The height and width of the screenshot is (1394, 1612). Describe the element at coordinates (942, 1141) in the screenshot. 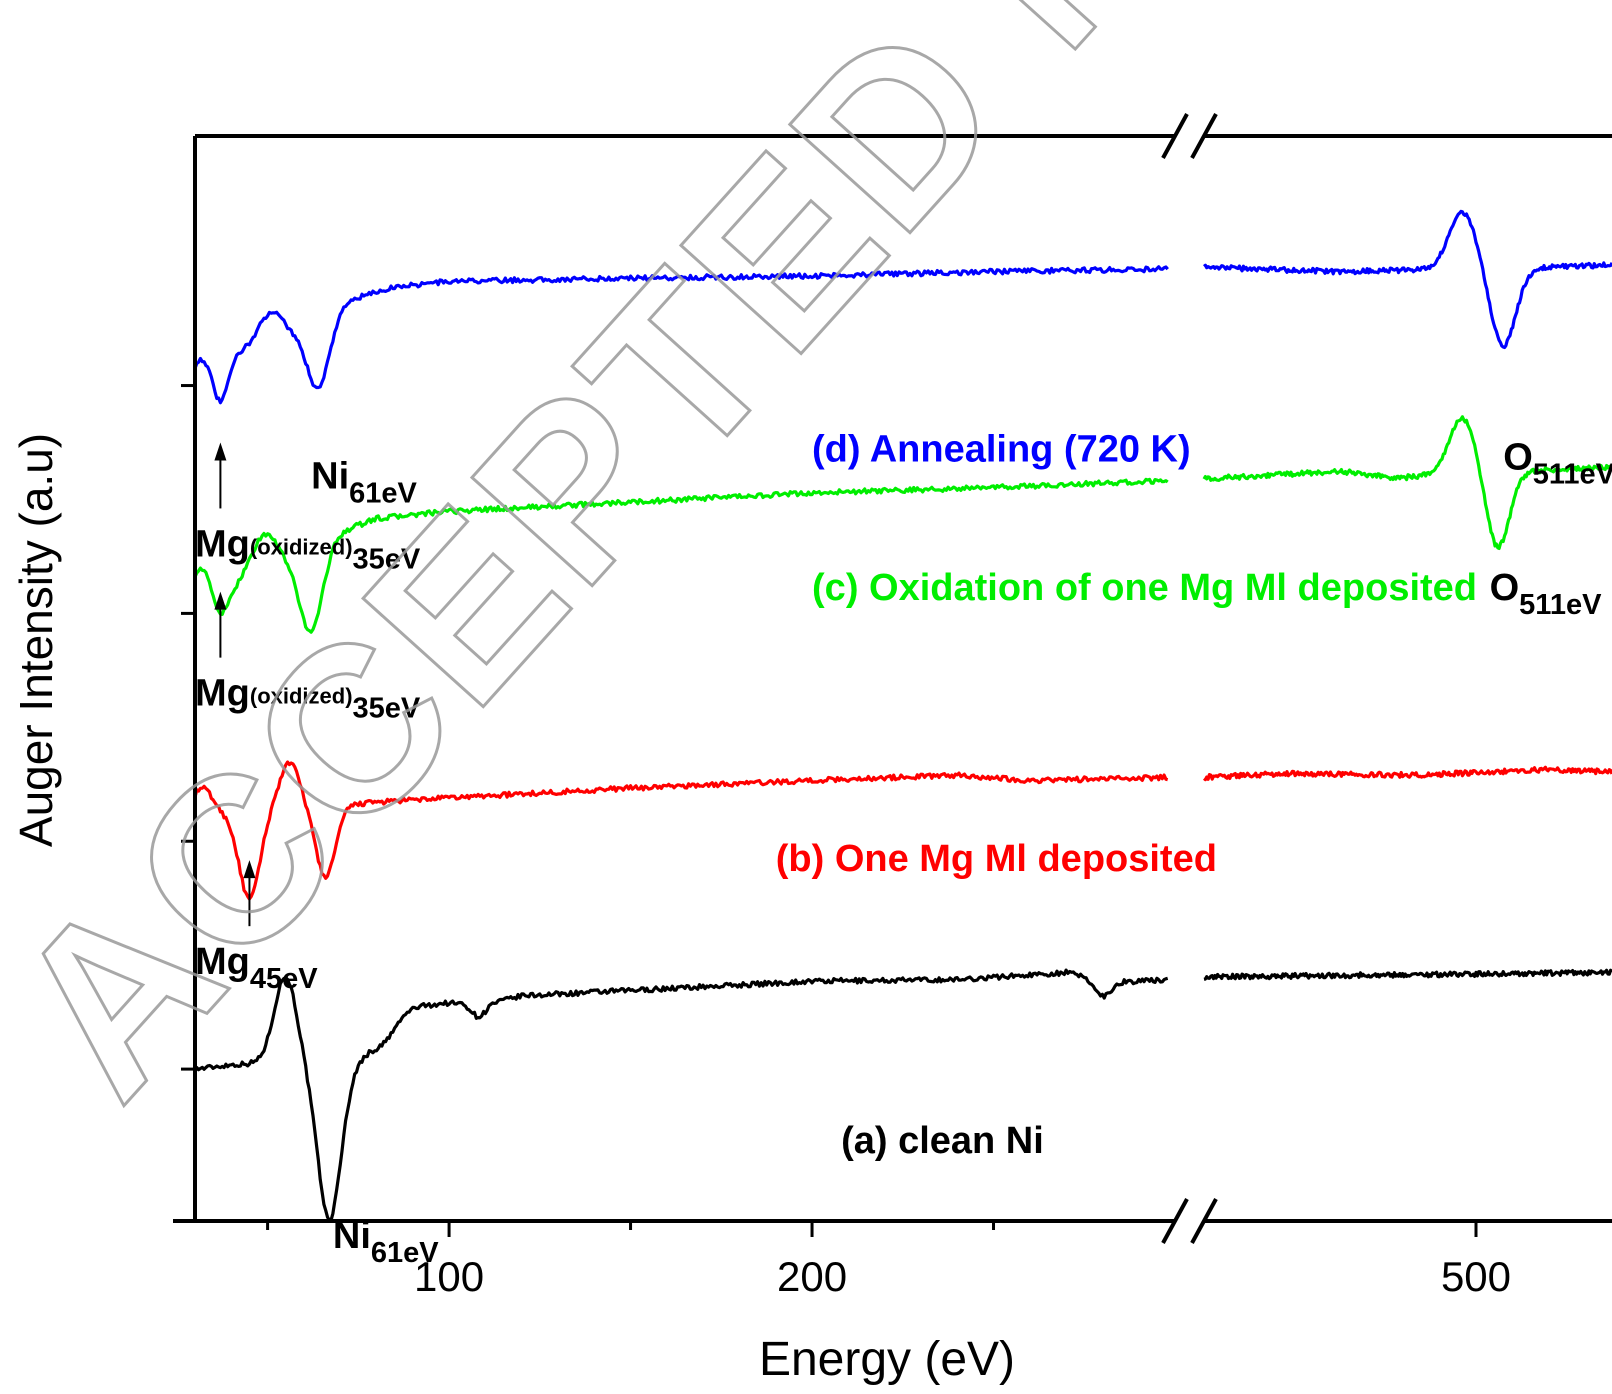

I see `series-label: (a) clean Ni` at that location.